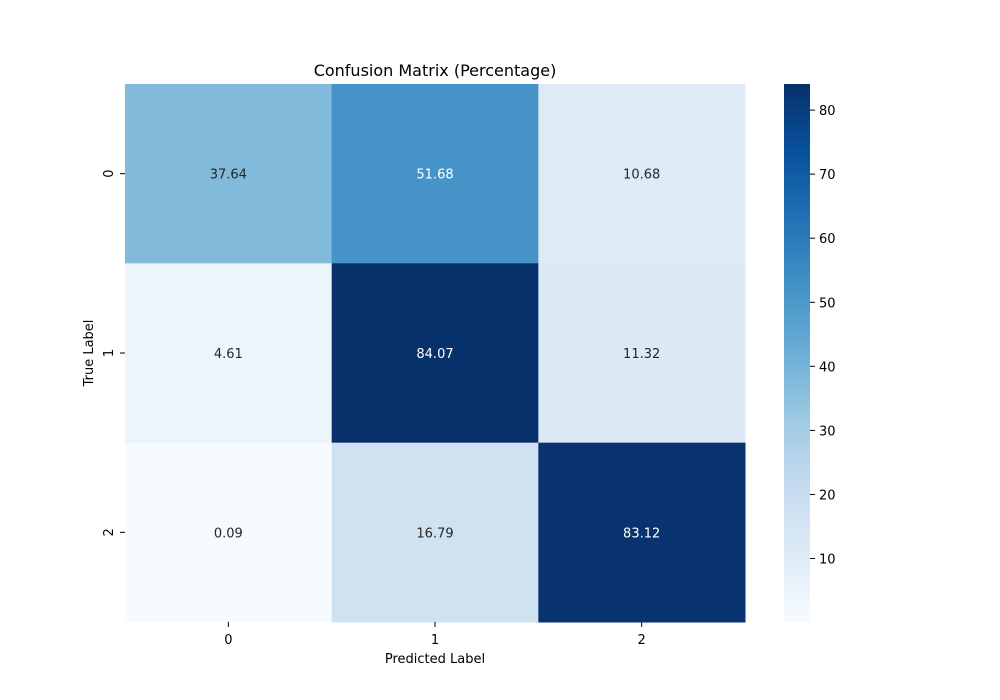 The height and width of the screenshot is (700, 1000). I want to click on y-tick-label-0: 0, so click(109, 174).